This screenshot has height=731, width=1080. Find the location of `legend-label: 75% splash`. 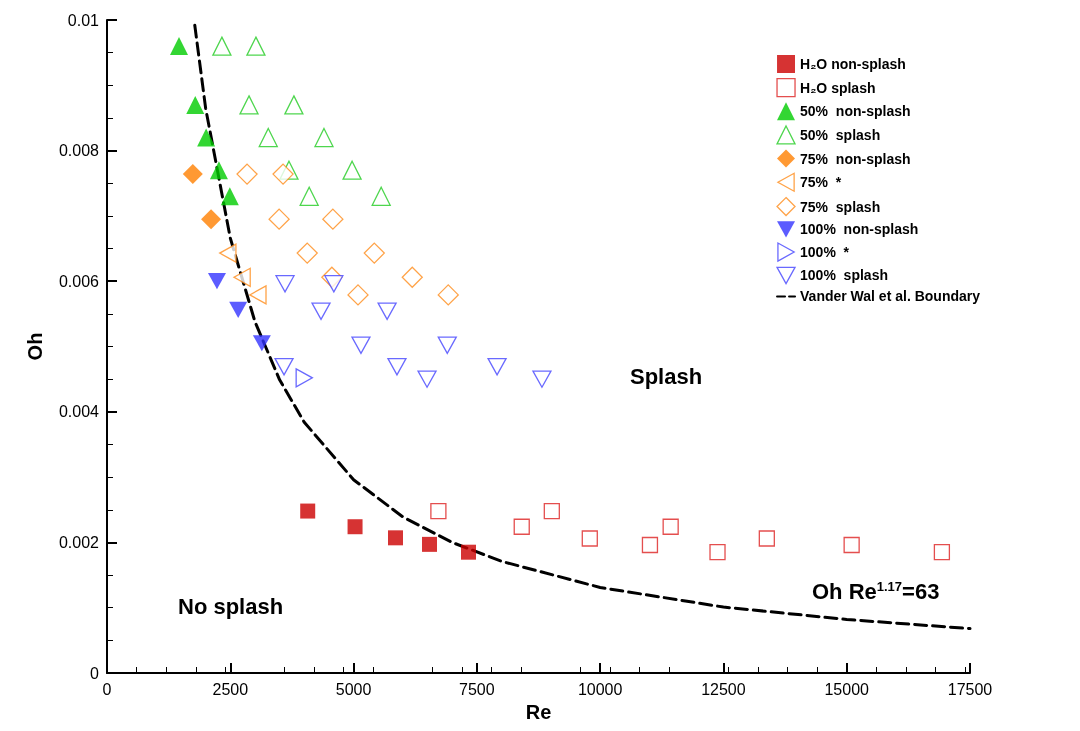

legend-label: 75% splash is located at coordinates (840, 206).